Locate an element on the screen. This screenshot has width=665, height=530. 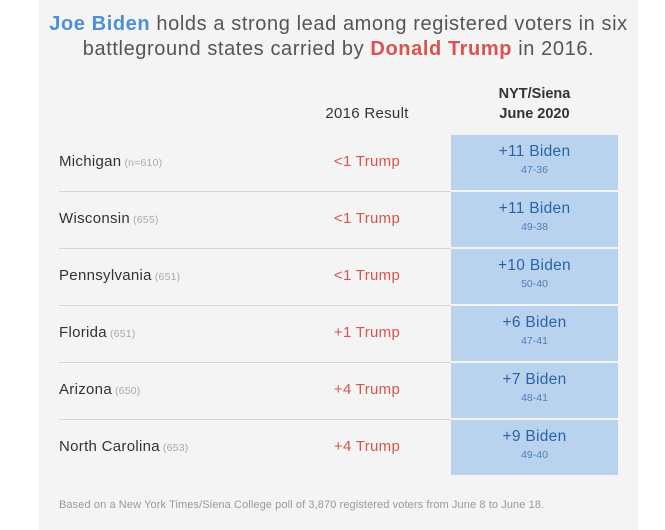
poll-margin: +10 Biden is located at coordinates (534, 265).